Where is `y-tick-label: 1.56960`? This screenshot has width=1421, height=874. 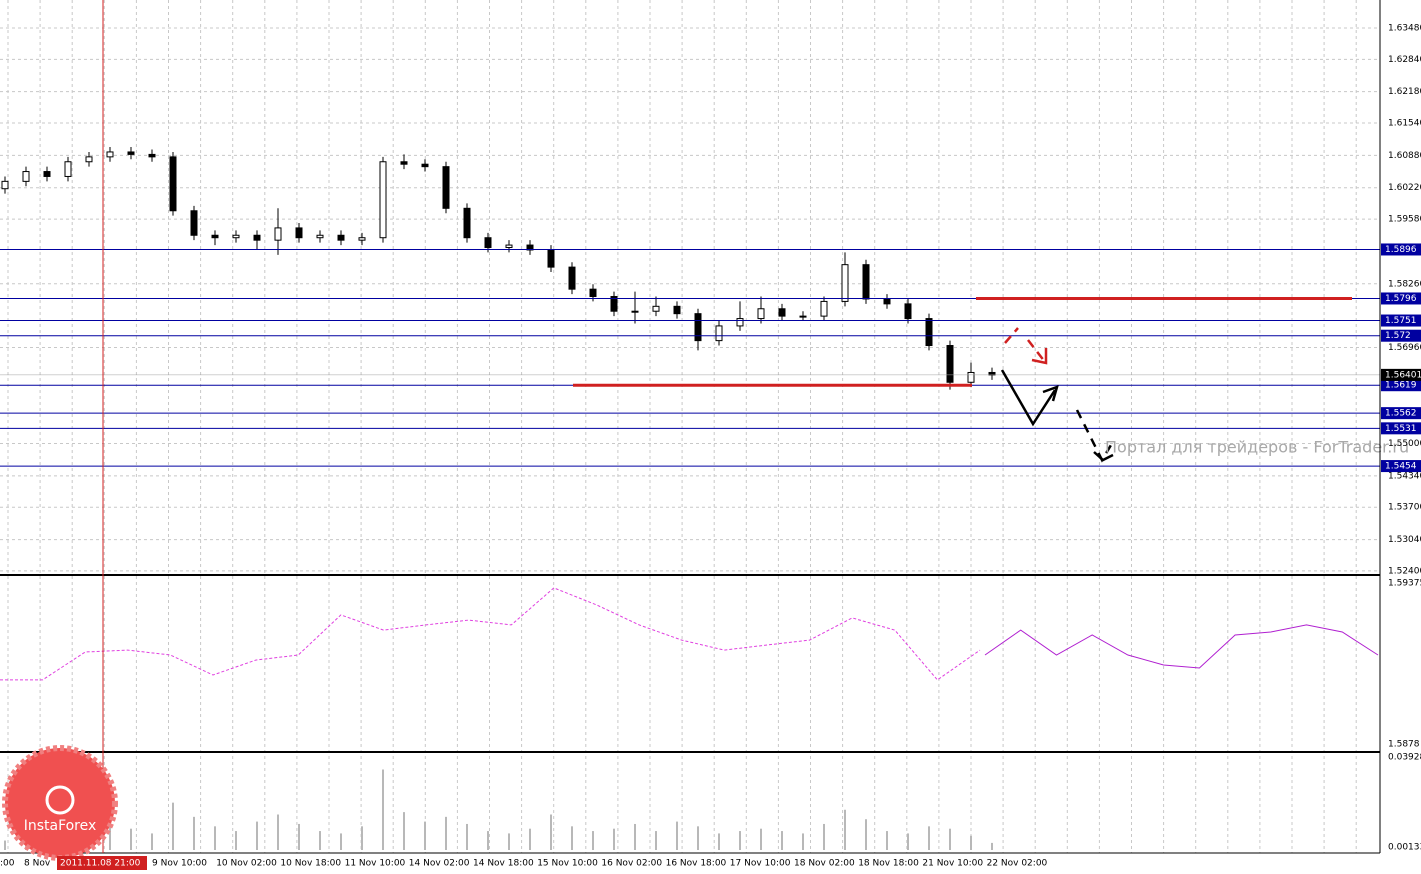
y-tick-label: 1.56960 is located at coordinates (1404, 348).